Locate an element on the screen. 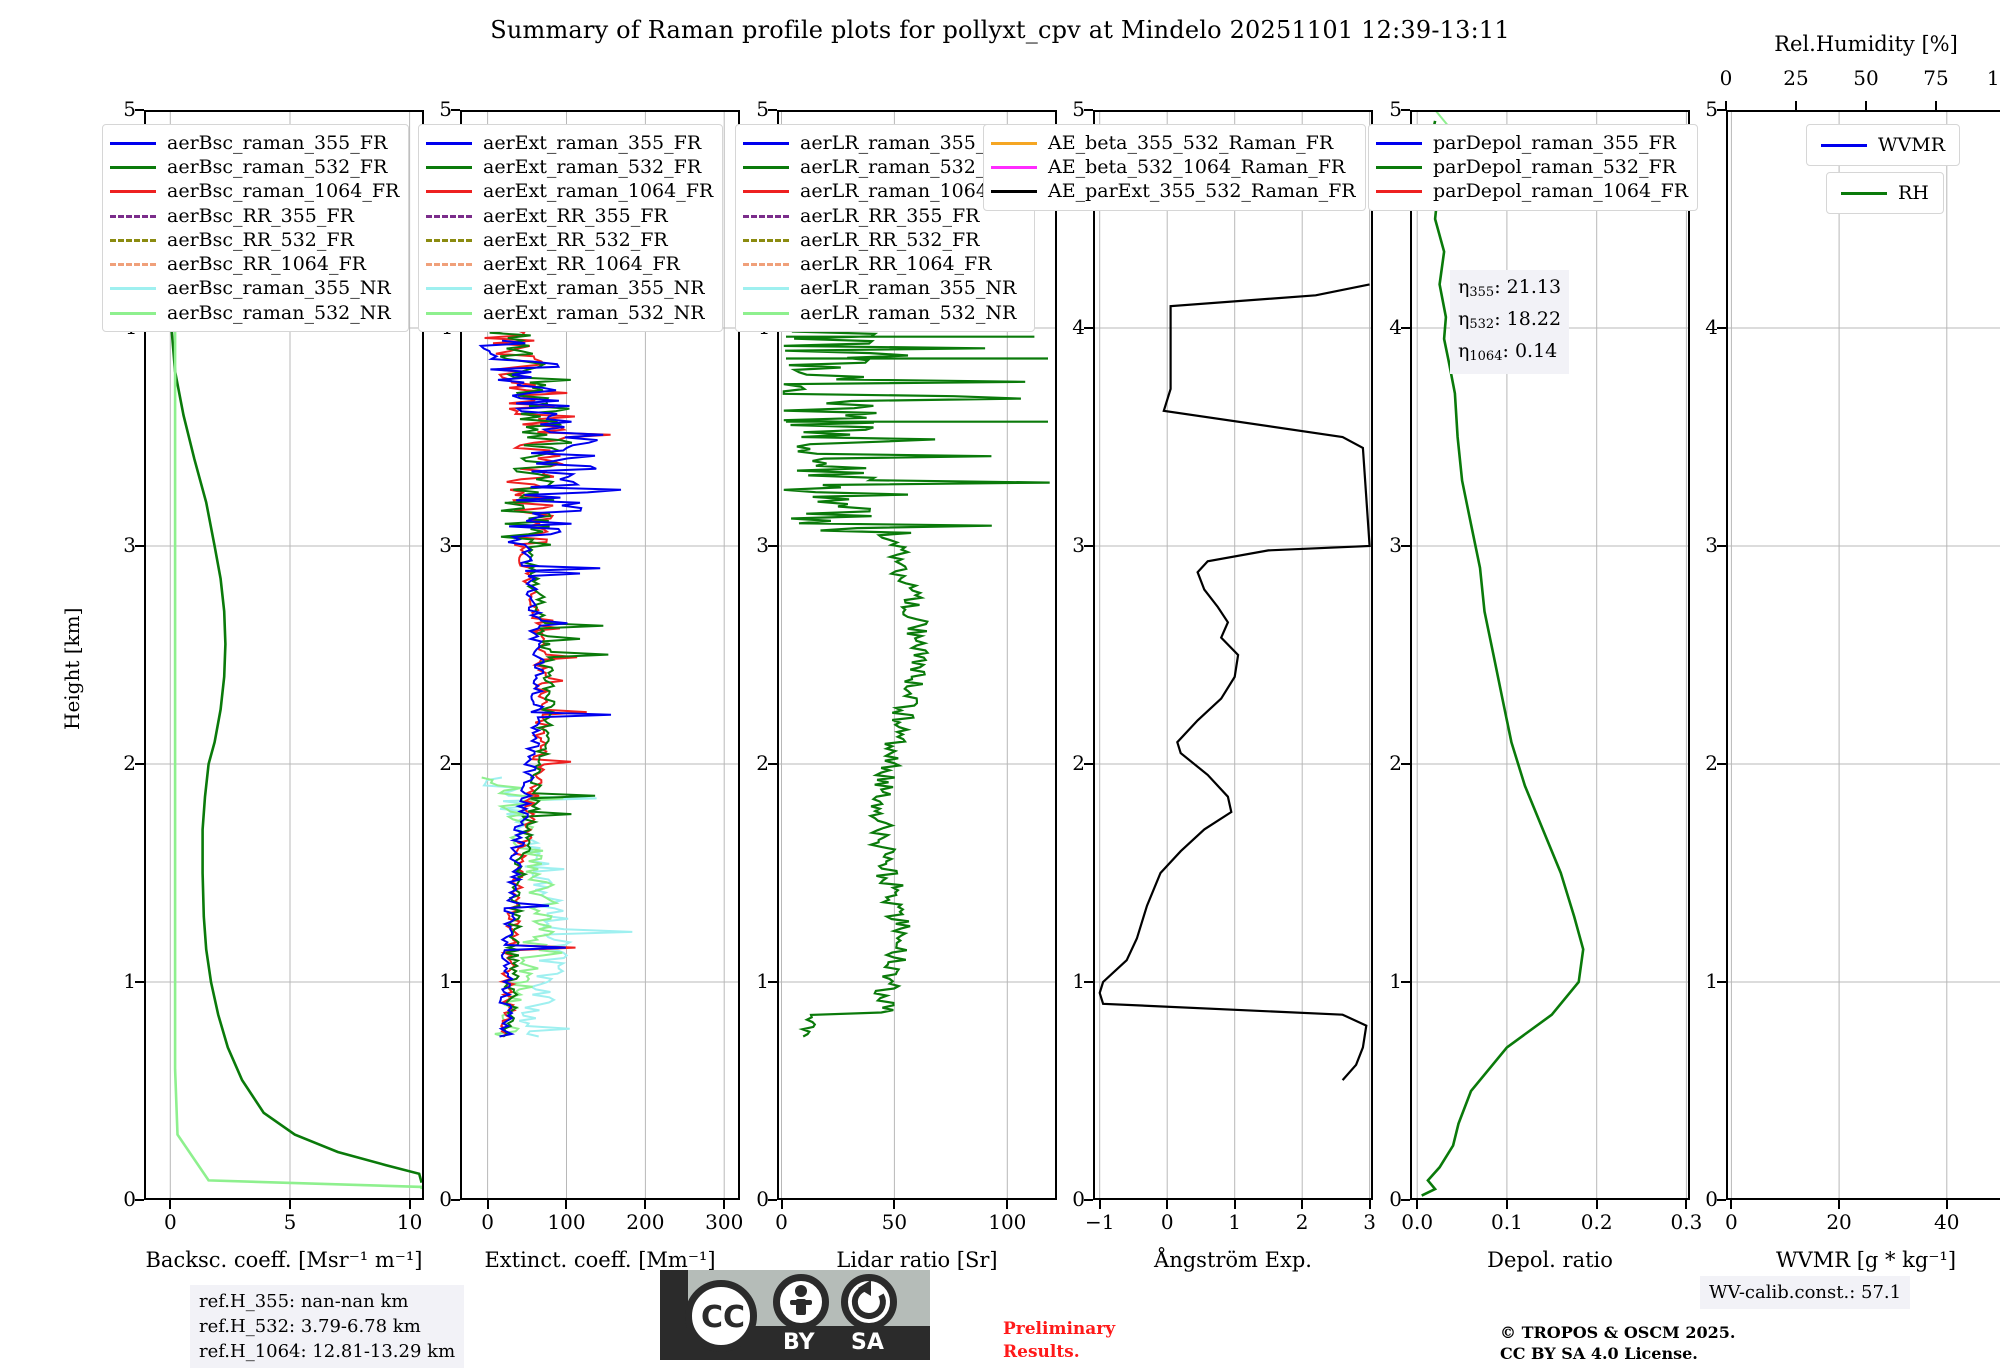 Image resolution: width=2000 pixels, height=1368 pixels. legend-wvmr-rh-secondary: RH is located at coordinates (1885, 193).